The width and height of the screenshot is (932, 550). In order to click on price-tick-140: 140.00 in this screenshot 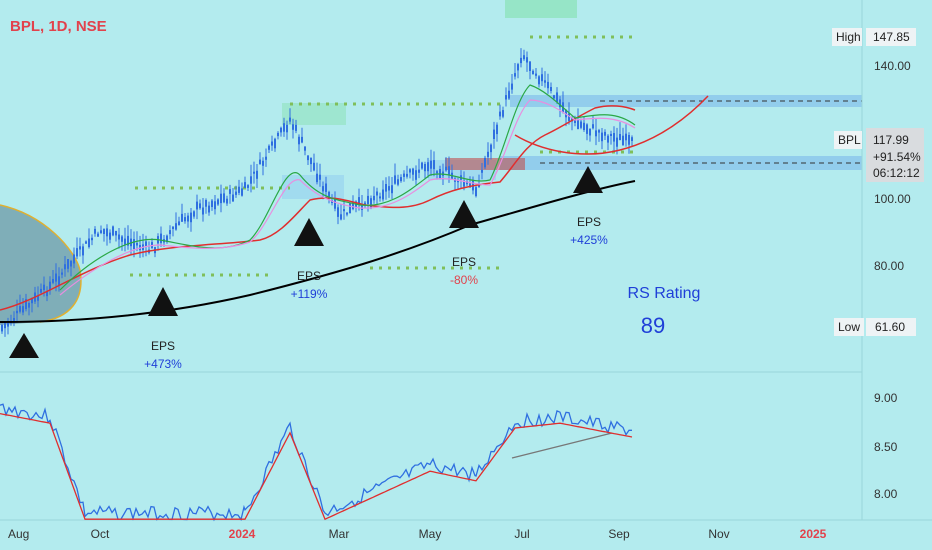, I will do `click(892, 66)`.